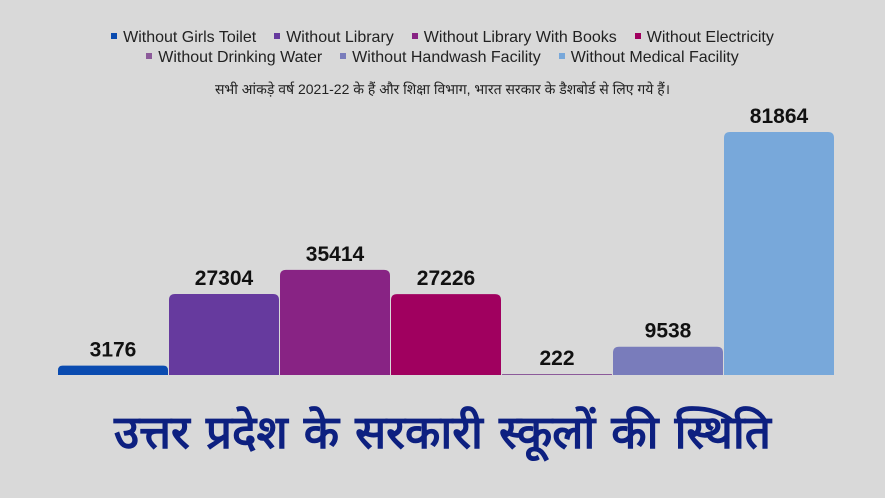 This screenshot has height=498, width=885. I want to click on data-label: 3176, so click(113, 350).